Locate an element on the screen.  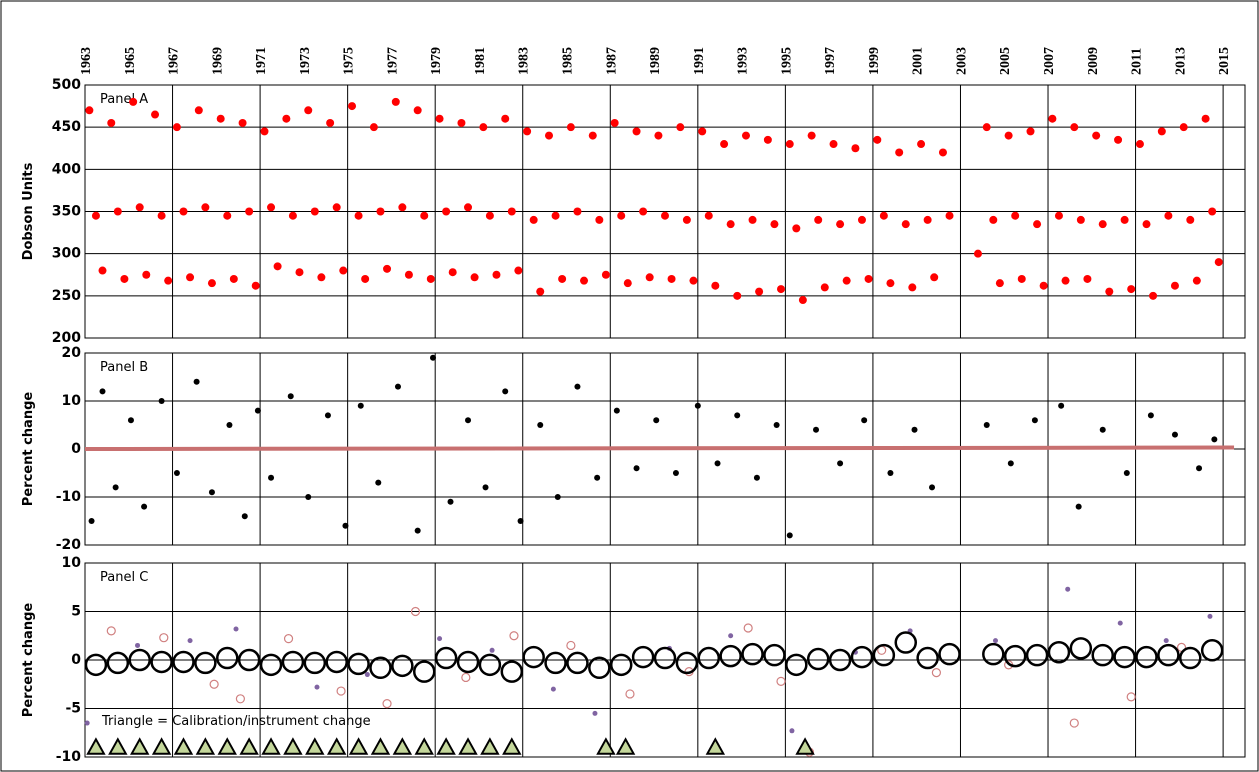
y-axis-label: Percent change is located at coordinates (28, 449).